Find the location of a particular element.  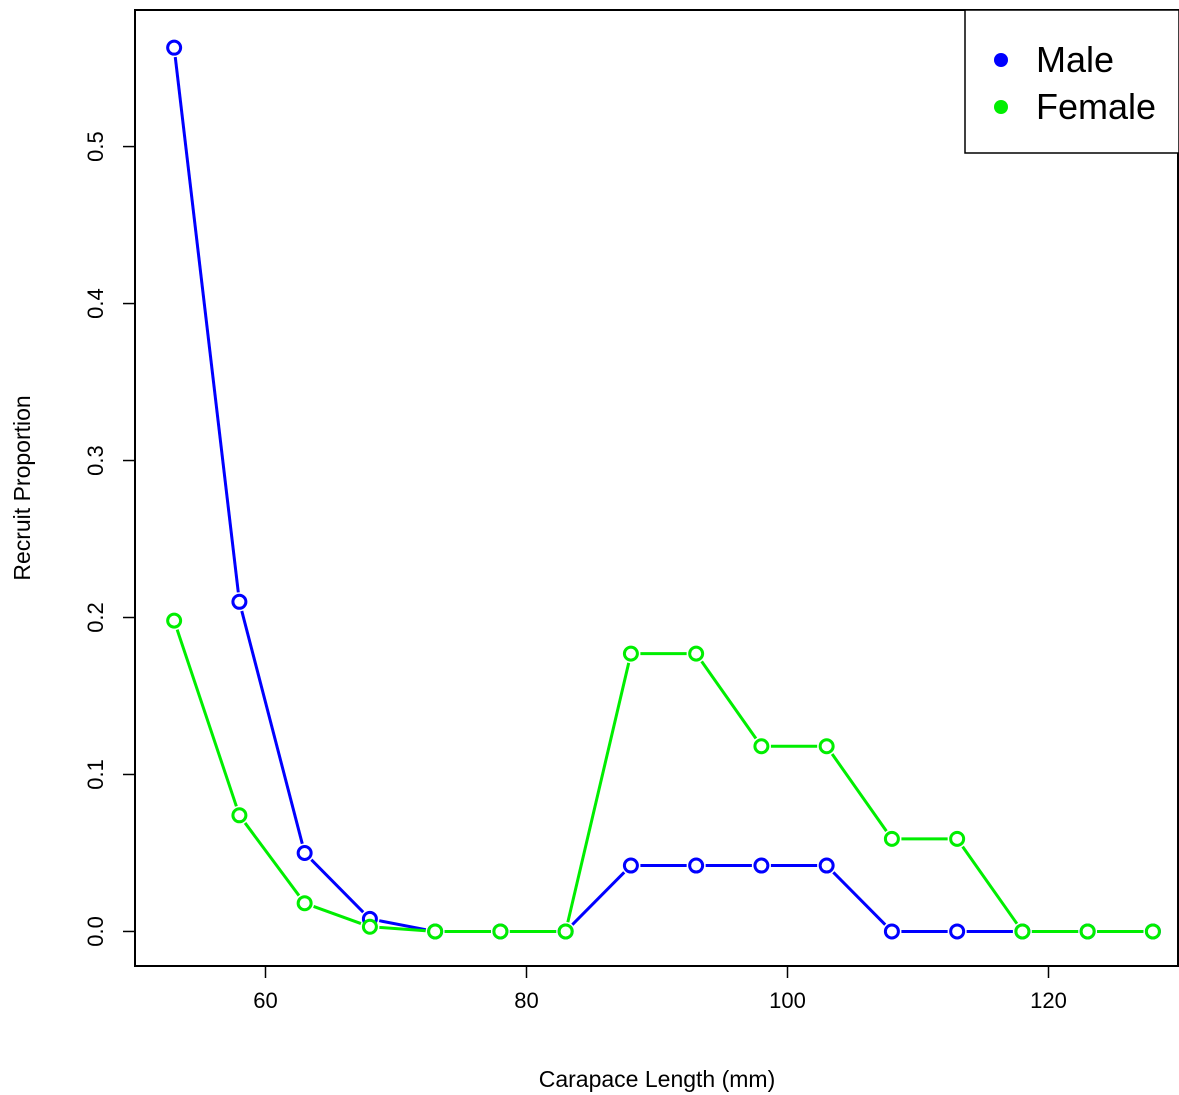

y-tick-label: 0.3 is located at coordinates (95, 460).